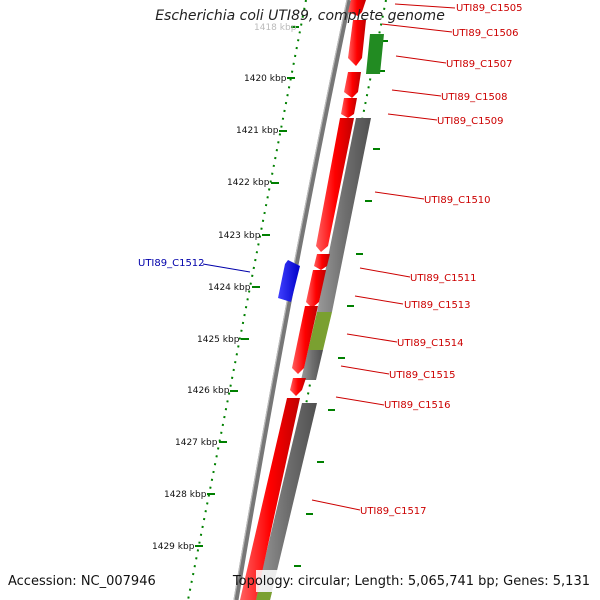 Image resolution: width=600 pixels, height=600 pixels. What do you see at coordinates (171, 263) in the screenshot?
I see `gene-label-selected: UTI89_C1512` at bounding box center [171, 263].